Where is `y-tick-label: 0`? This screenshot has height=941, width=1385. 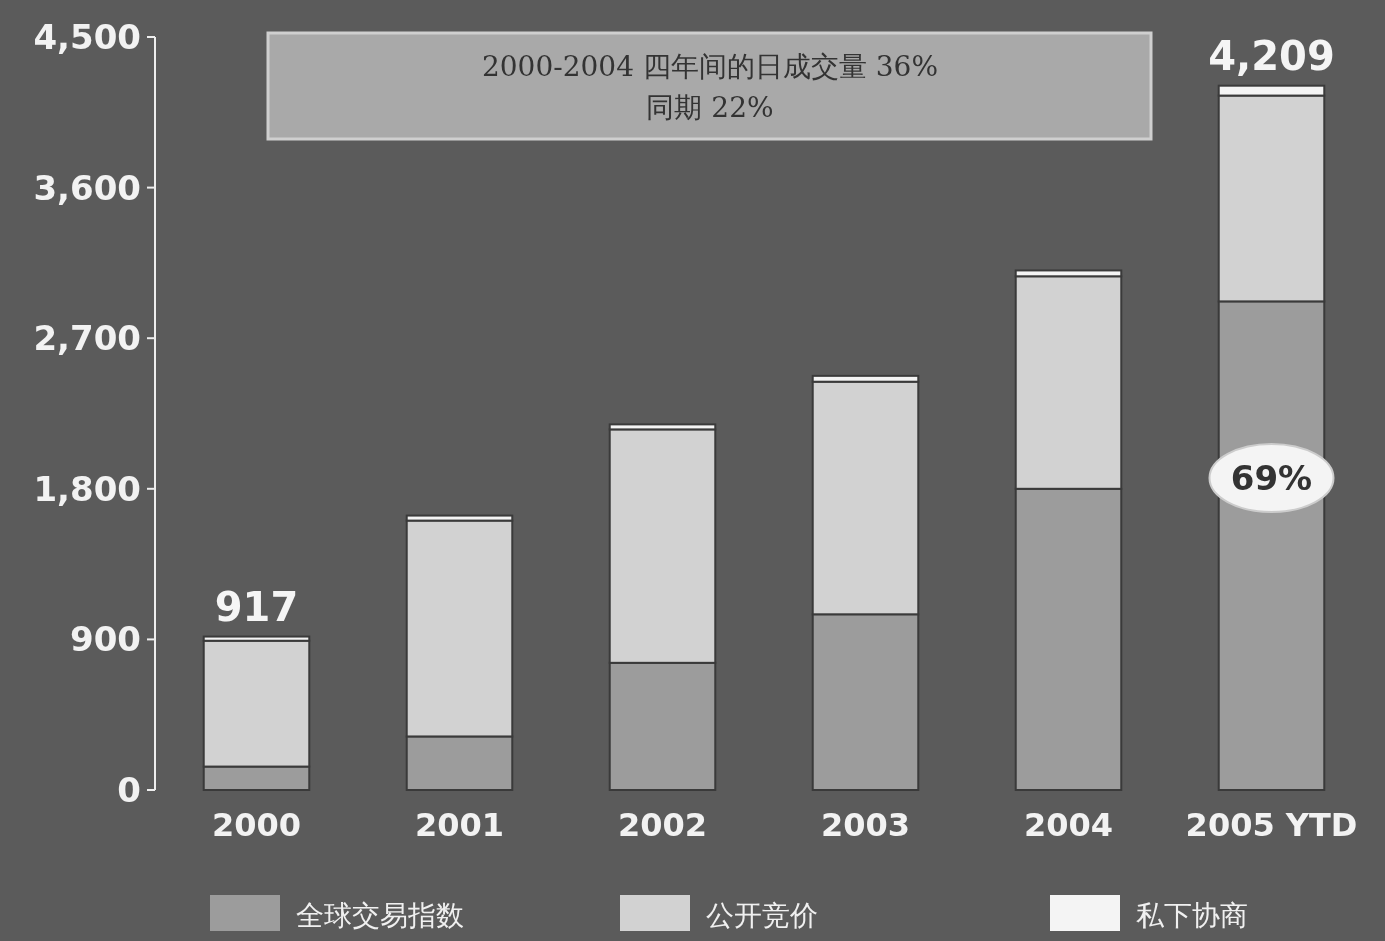 y-tick-label: 0 is located at coordinates (129, 790).